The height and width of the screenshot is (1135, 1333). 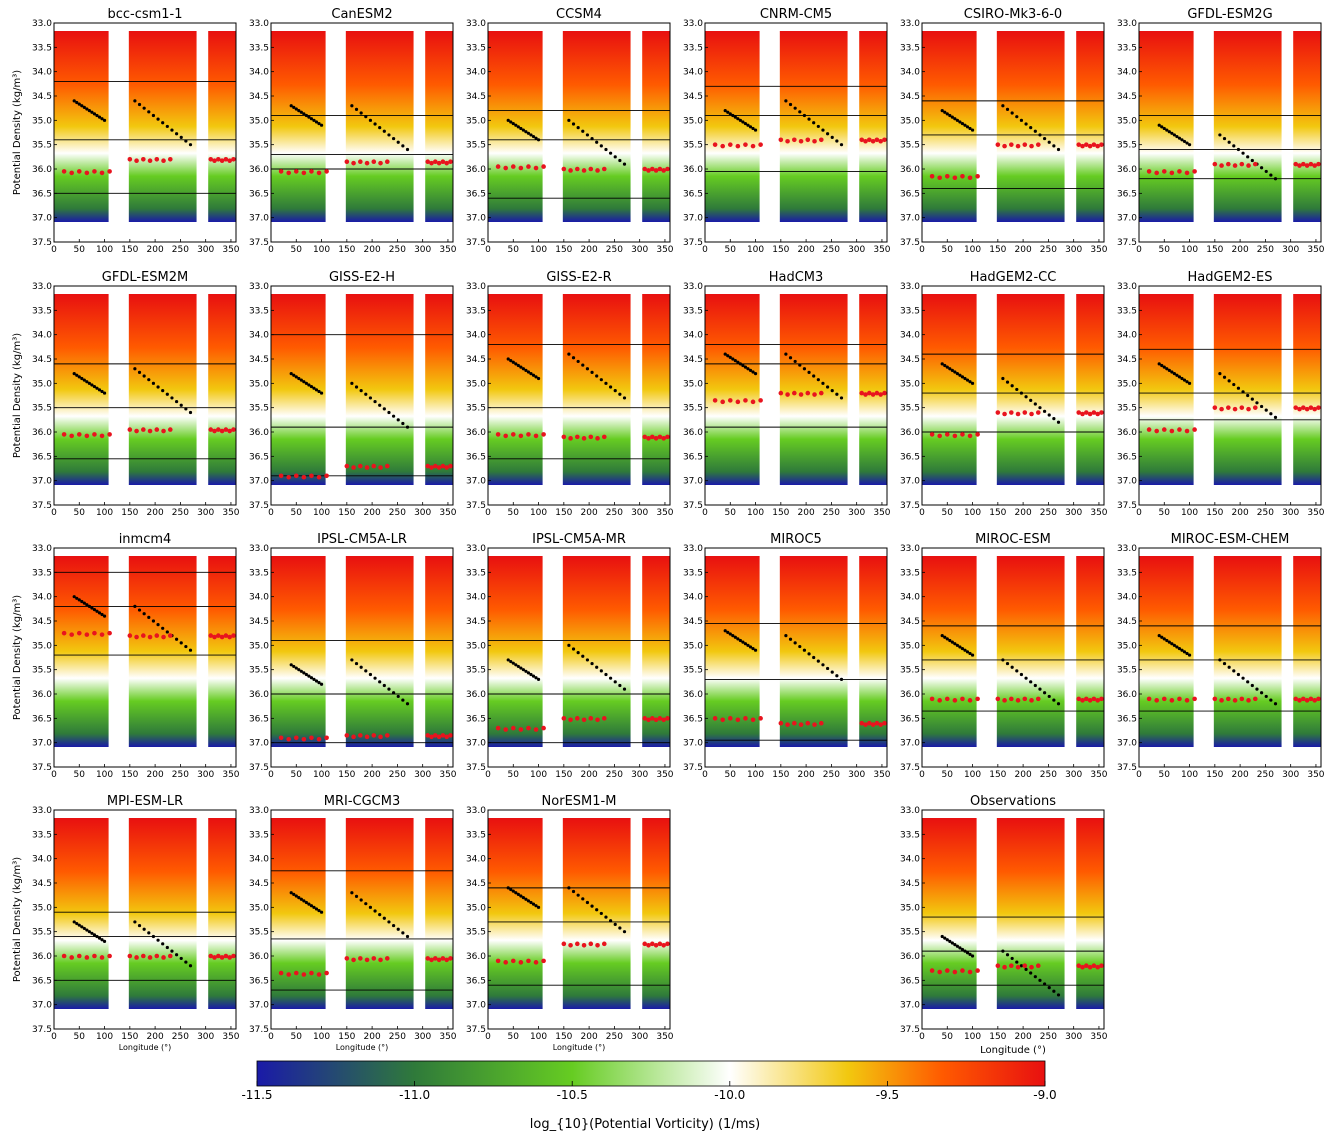 What do you see at coordinates (145, 27) in the screenshot?
I see `field-top-gap` at bounding box center [145, 27].